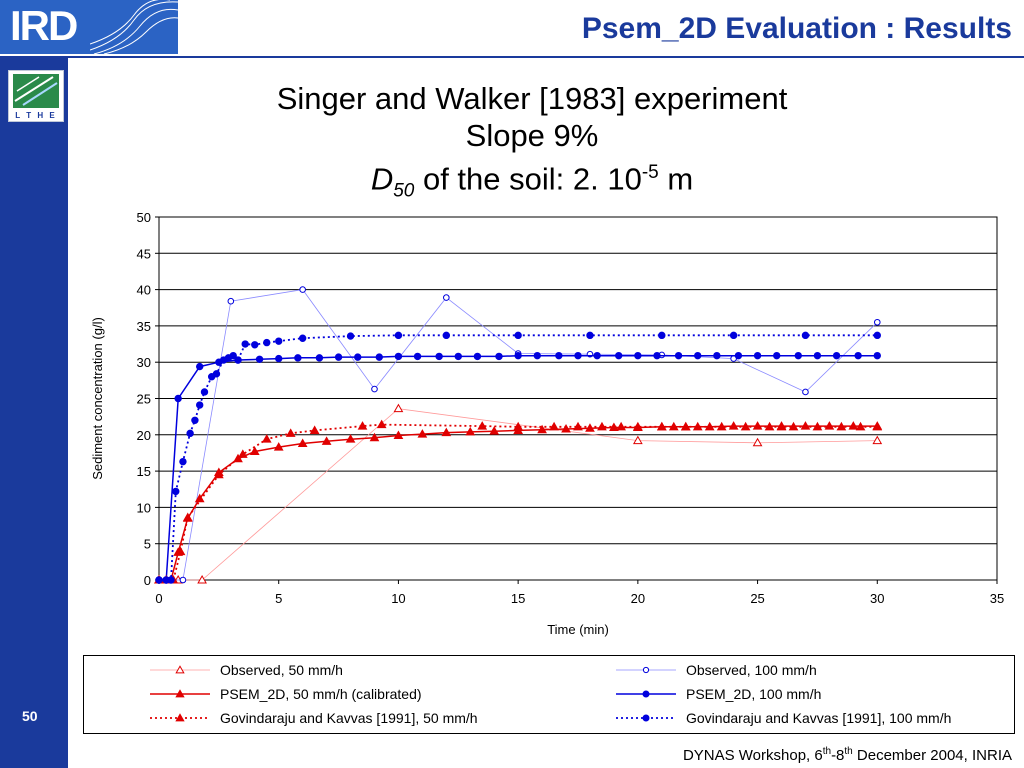  I want to click on sidebar-bar, so click(34, 384).